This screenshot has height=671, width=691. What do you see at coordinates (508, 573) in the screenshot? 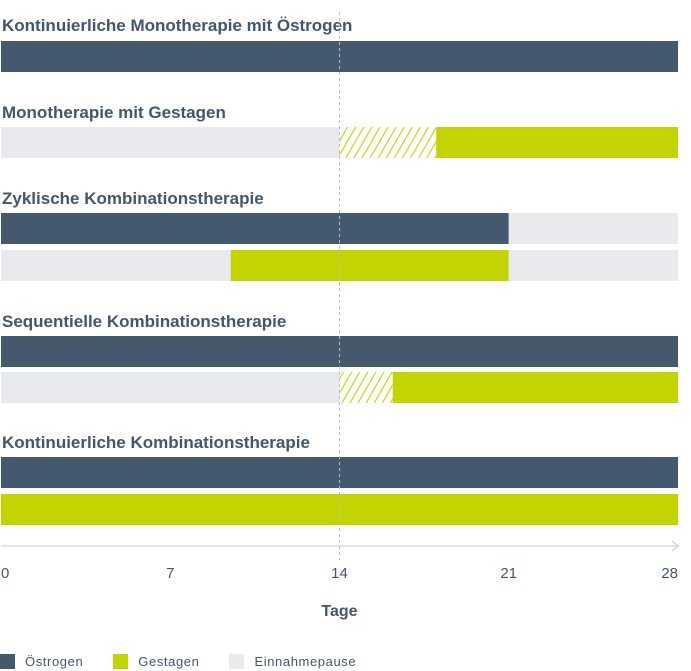
I see `x-tick-label: 21` at bounding box center [508, 573].